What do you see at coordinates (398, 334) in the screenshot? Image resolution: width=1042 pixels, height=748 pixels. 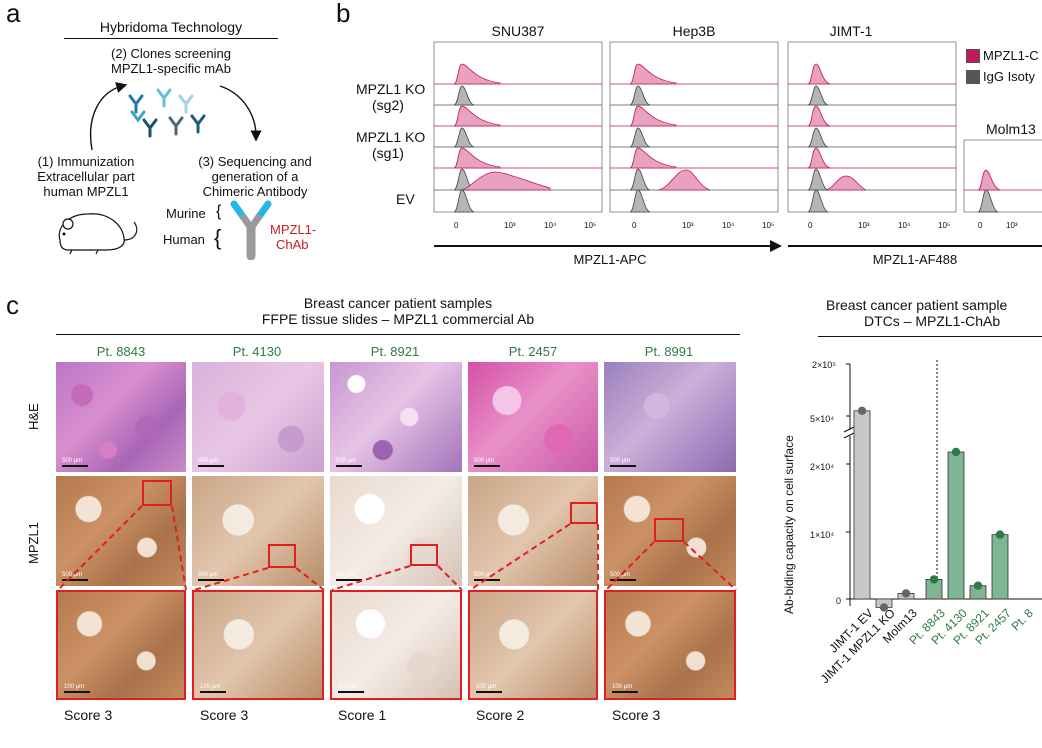 I see `panel-c-title-underline` at bounding box center [398, 334].